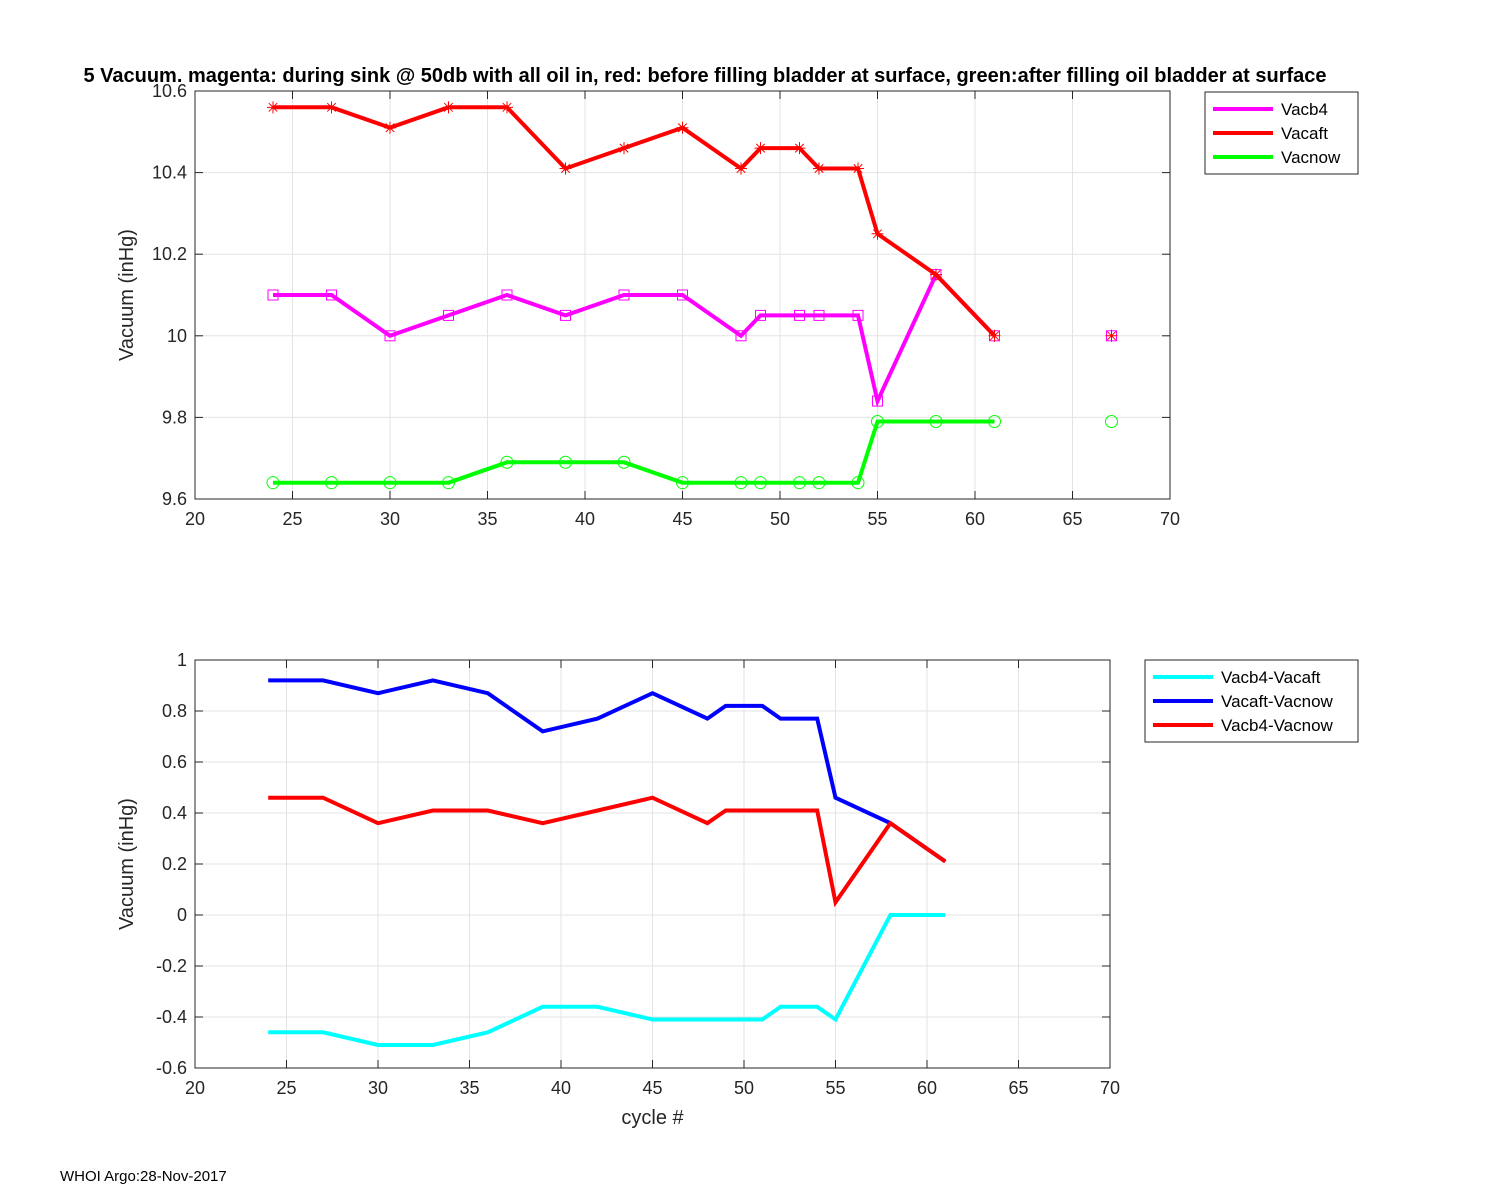 The height and width of the screenshot is (1200, 1500). What do you see at coordinates (143, 1176) in the screenshot?
I see `footer-text: WHOI Argo:28-Nov-2017` at bounding box center [143, 1176].